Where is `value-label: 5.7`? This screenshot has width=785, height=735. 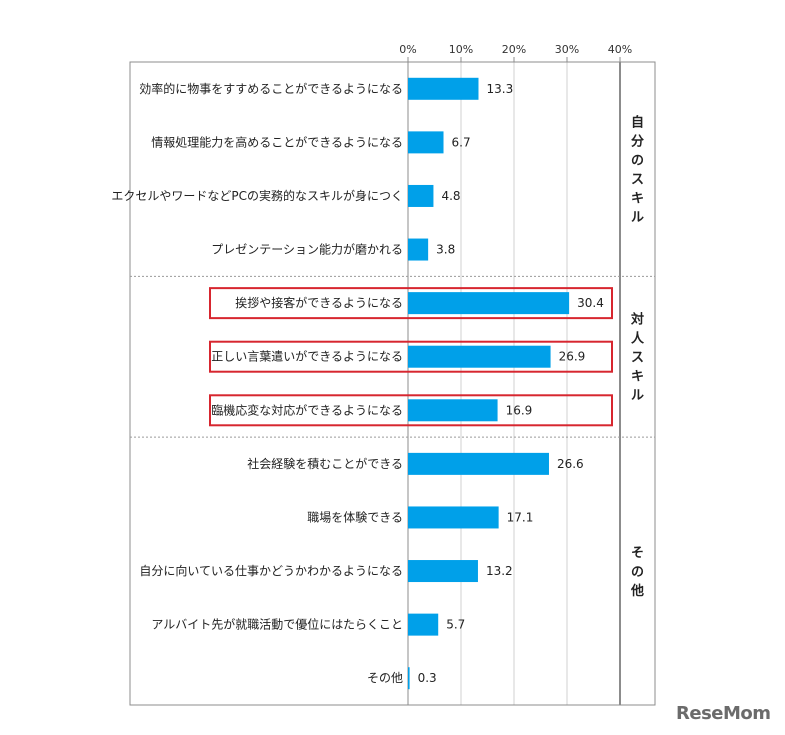 value-label: 5.7 is located at coordinates (455, 625).